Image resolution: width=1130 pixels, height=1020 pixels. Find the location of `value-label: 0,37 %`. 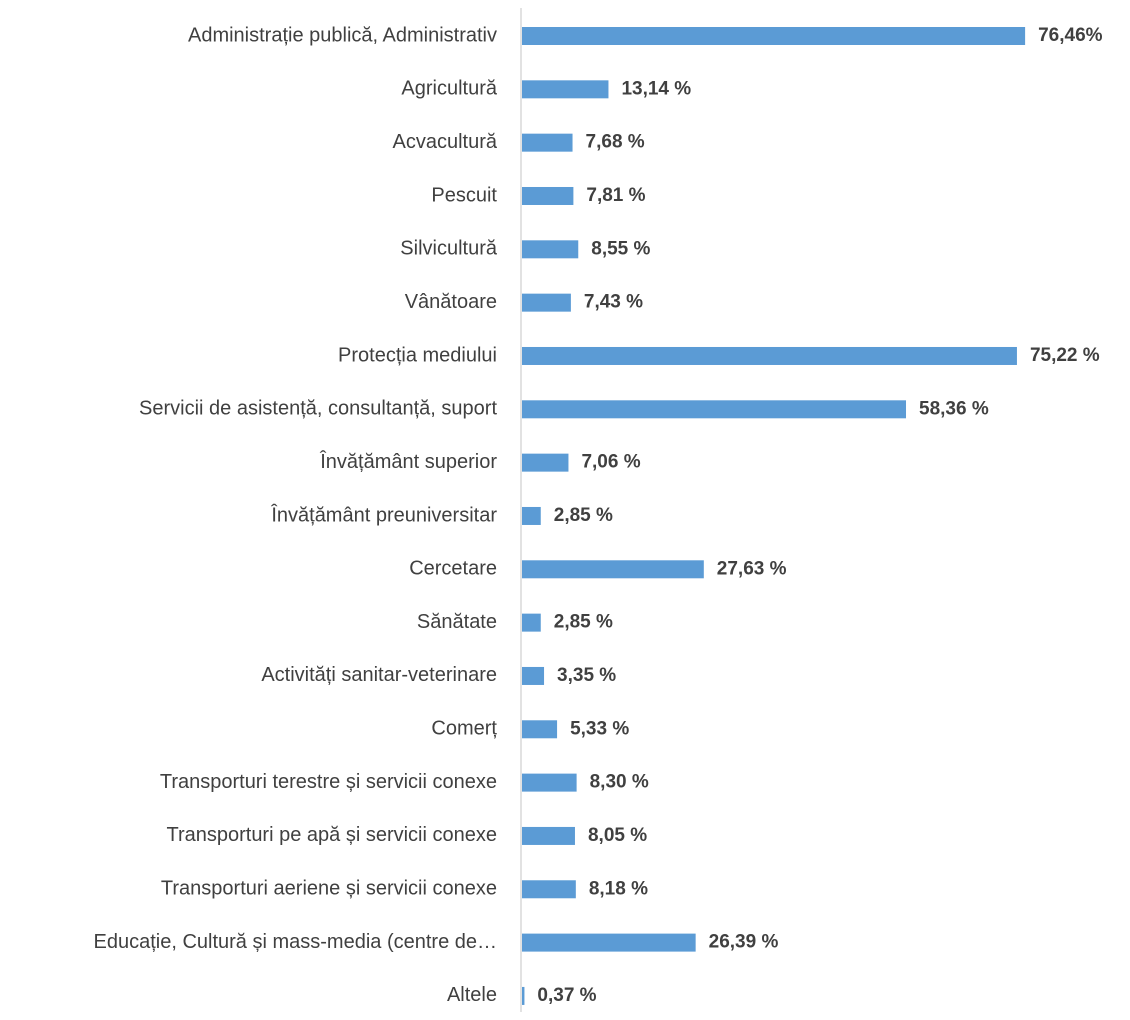

value-label: 0,37 % is located at coordinates (566, 995).